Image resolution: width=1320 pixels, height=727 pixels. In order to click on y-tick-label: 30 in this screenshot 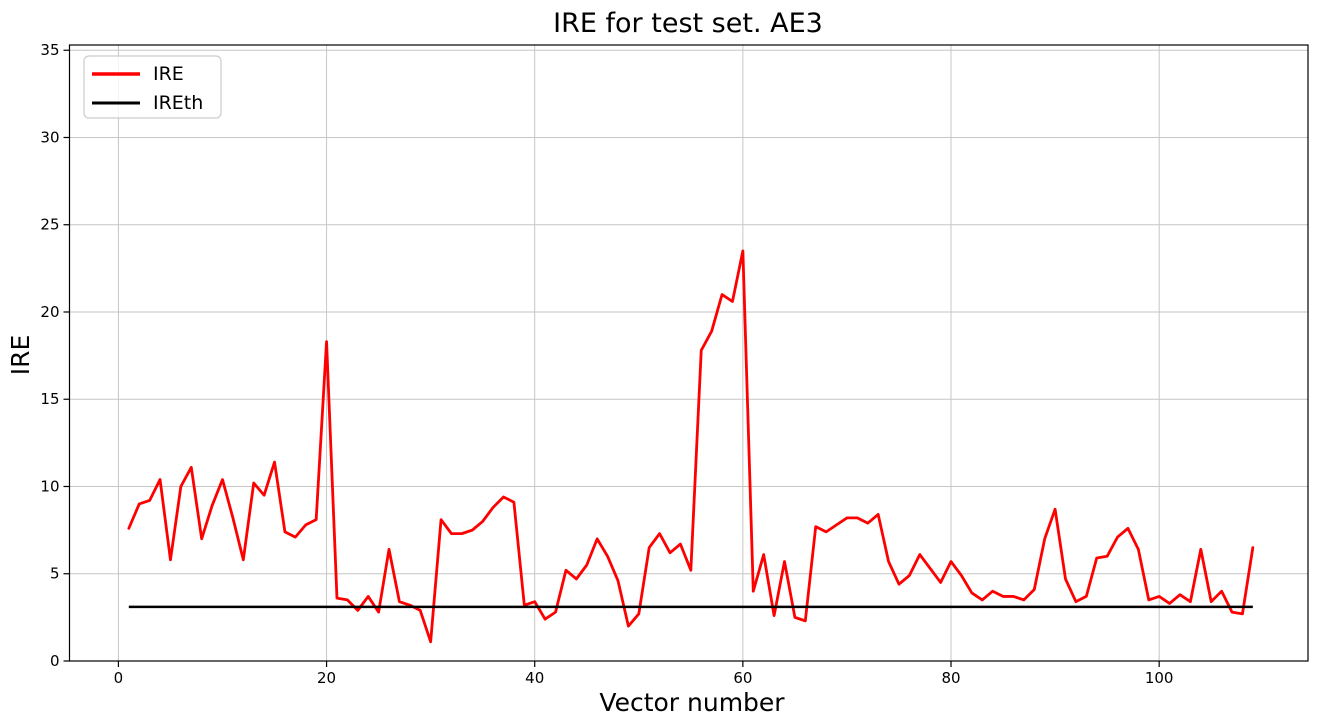, I will do `click(49, 137)`.